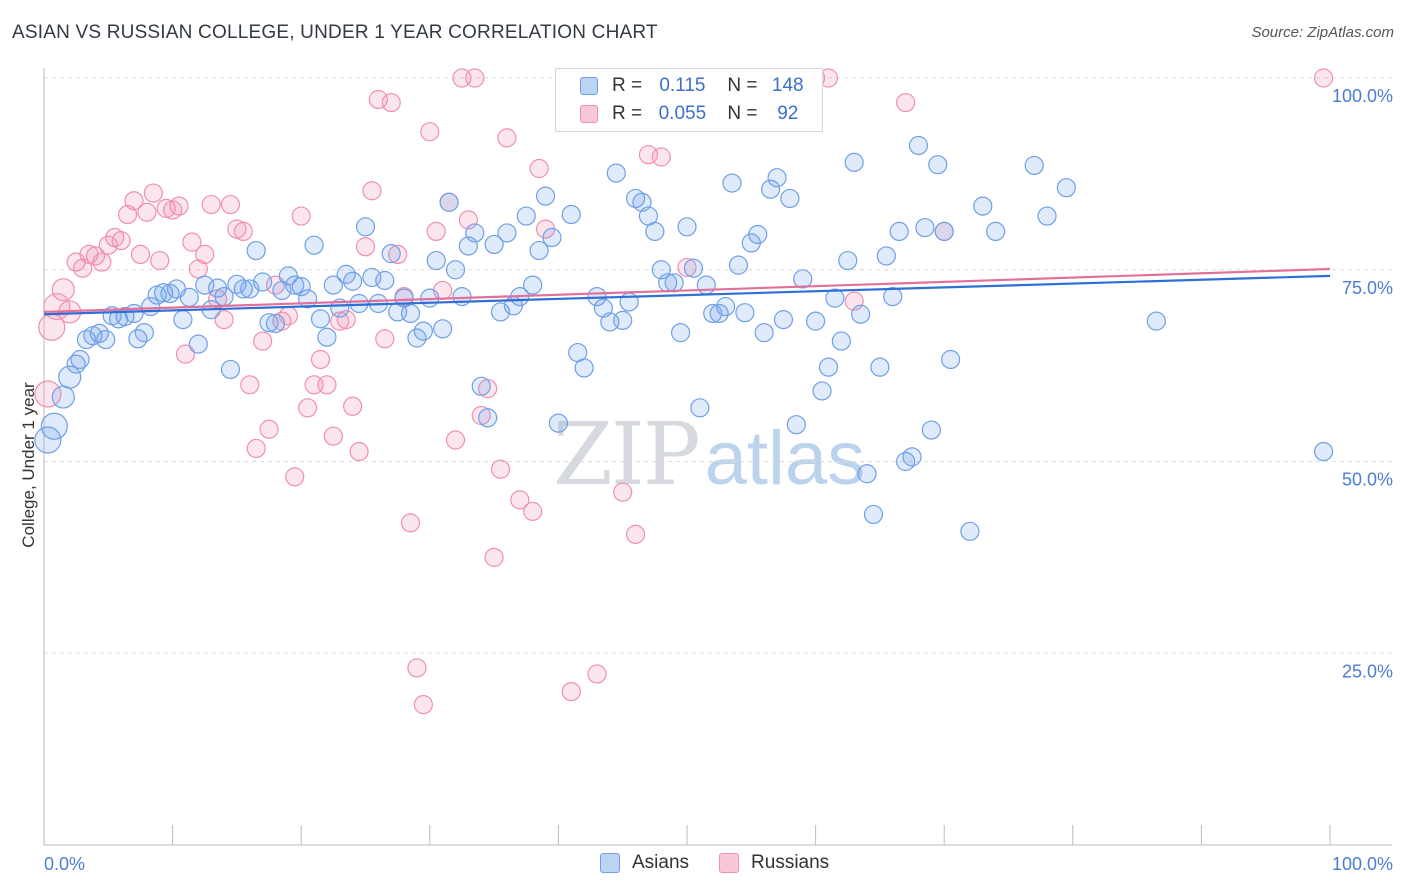 The width and height of the screenshot is (1406, 892). I want to click on bottom-legend-label-asians: Asians, so click(661, 862).